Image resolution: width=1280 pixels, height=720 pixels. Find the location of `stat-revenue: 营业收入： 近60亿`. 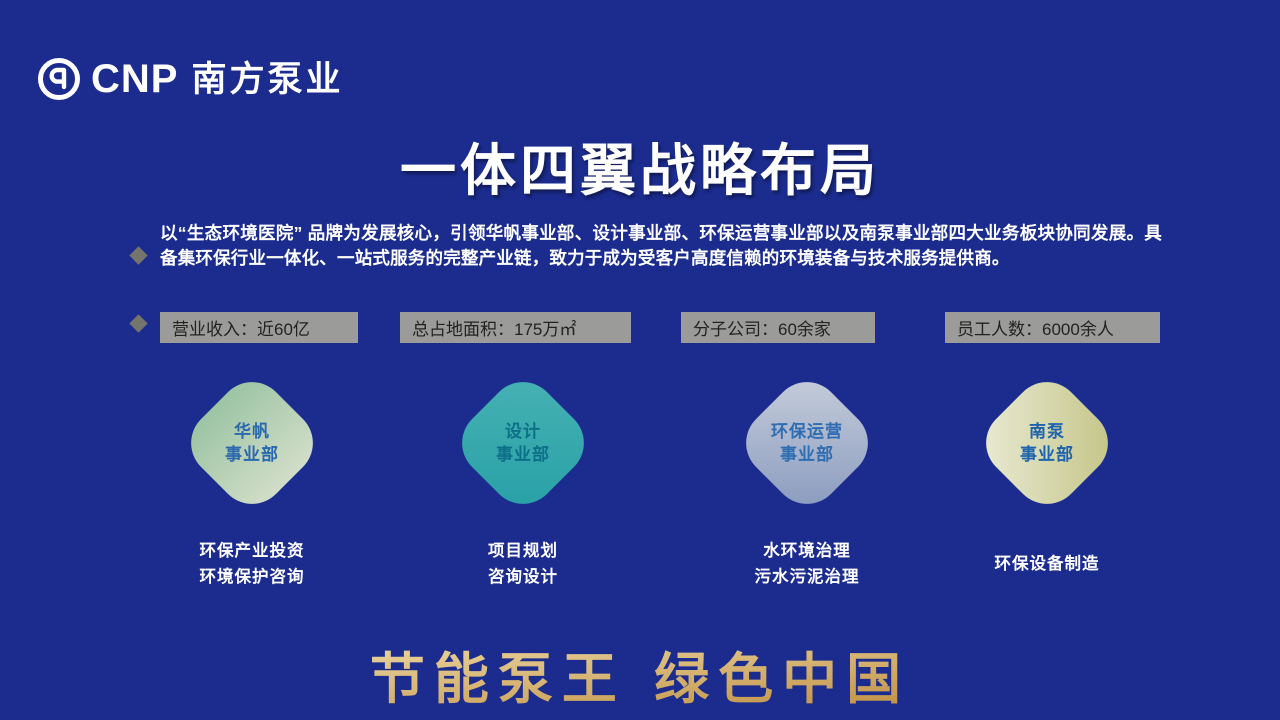

stat-revenue: 营业收入： 近60亿 is located at coordinates (259, 327).